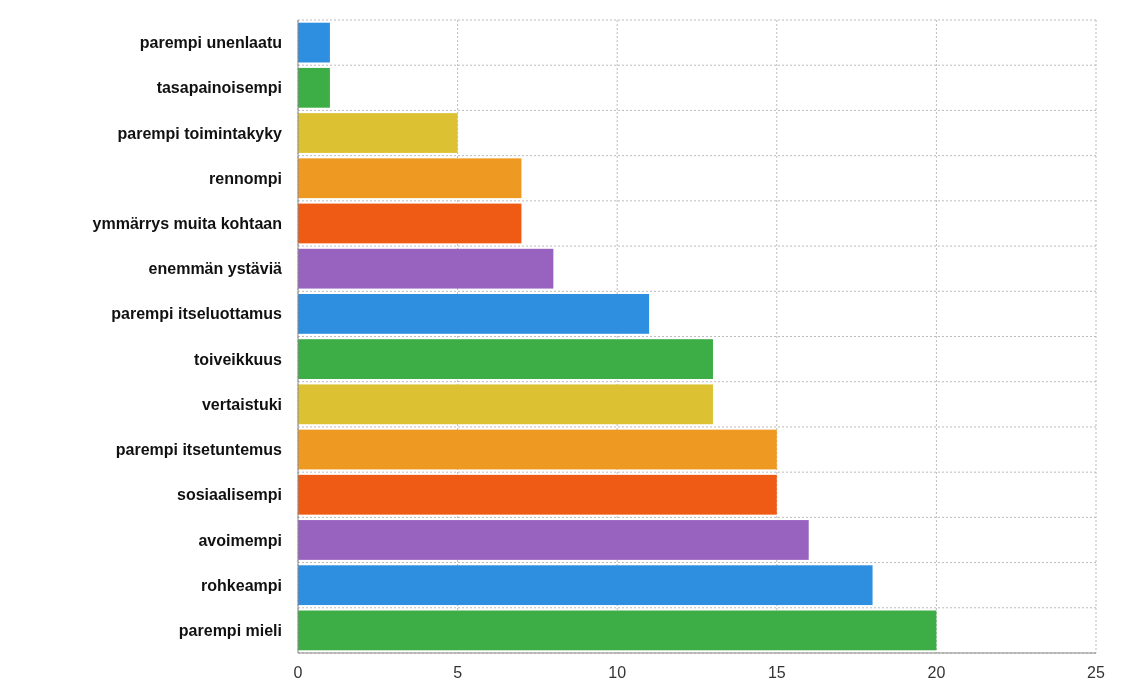 This screenshot has width=1123, height=695. Describe the element at coordinates (1096, 672) in the screenshot. I see `x-tick-label: 25` at that location.